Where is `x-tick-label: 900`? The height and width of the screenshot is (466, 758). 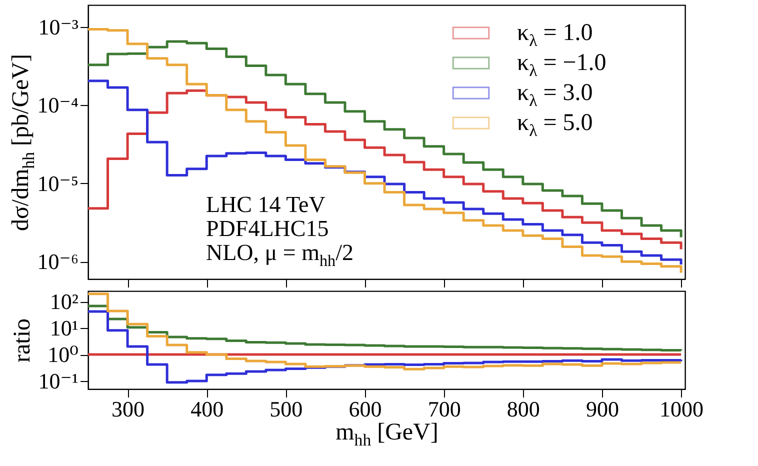
x-tick-label: 900 is located at coordinates (602, 409).